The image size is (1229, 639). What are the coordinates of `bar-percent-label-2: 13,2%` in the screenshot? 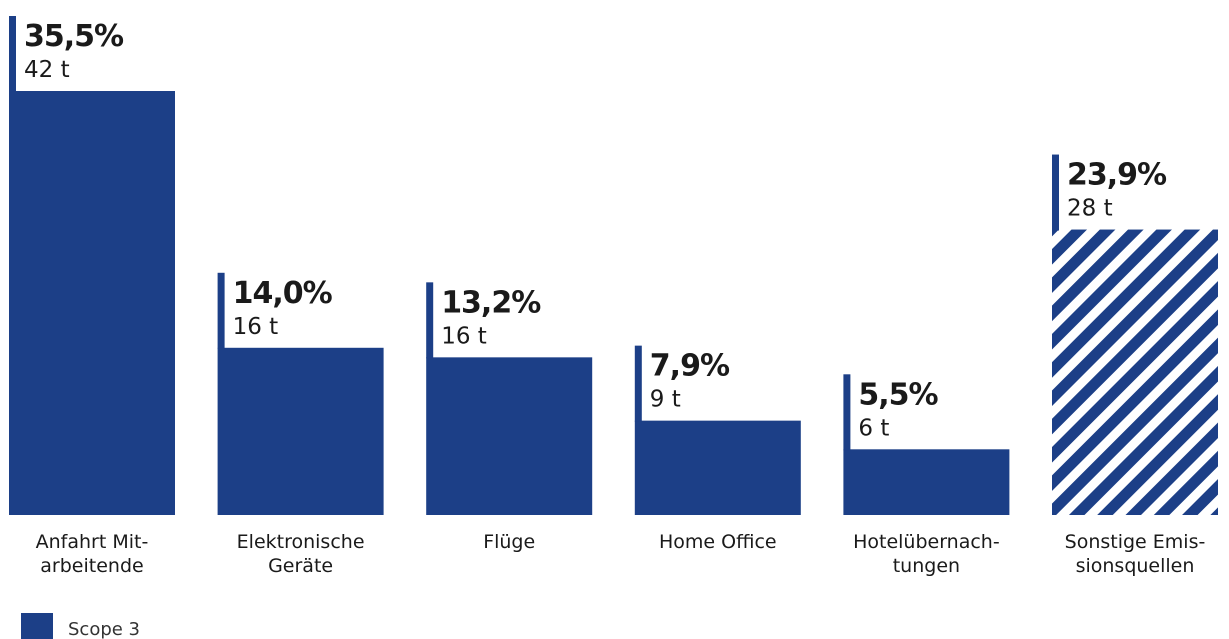 It's located at (491, 302).